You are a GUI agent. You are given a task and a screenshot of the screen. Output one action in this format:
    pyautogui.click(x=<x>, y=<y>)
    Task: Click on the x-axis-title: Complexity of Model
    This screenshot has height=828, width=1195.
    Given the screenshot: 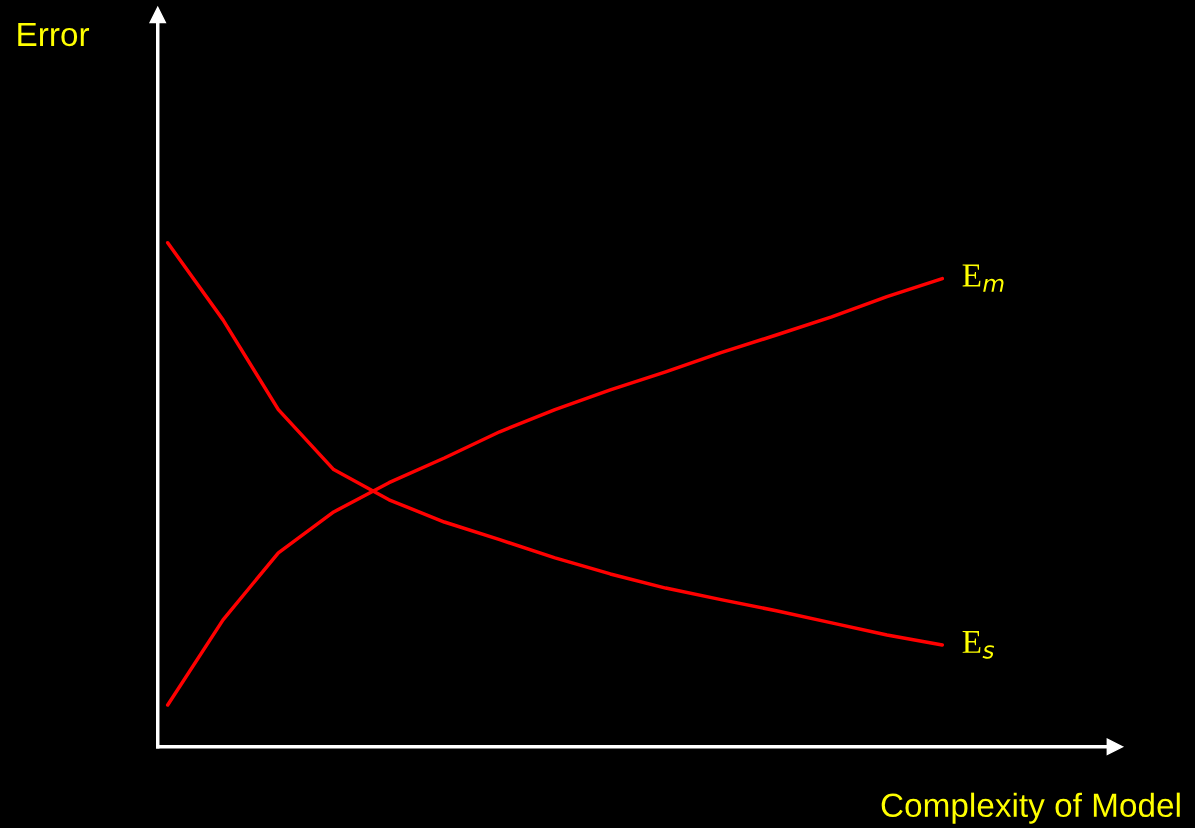 What is the action you would take?
    pyautogui.click(x=1030, y=808)
    